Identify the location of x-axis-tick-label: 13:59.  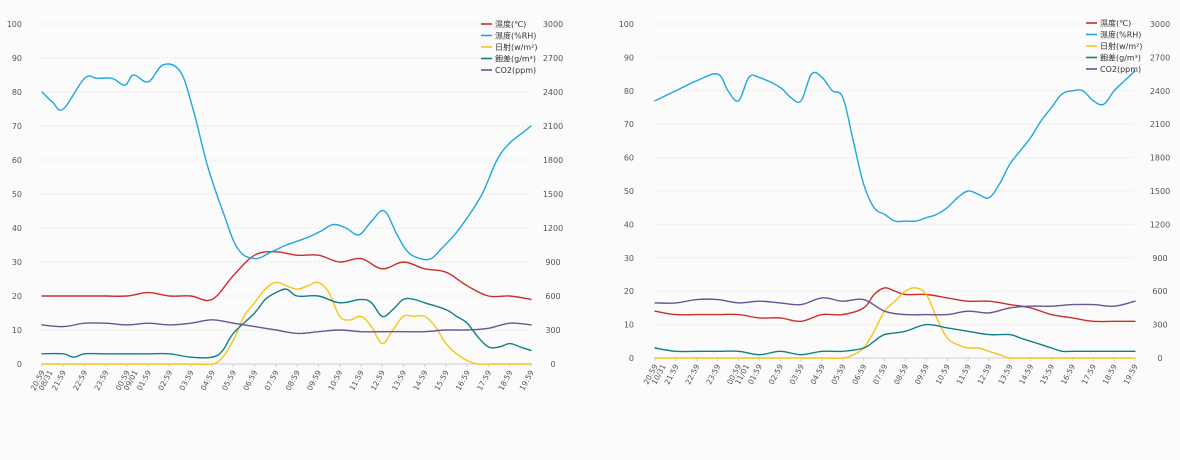
(1005, 375).